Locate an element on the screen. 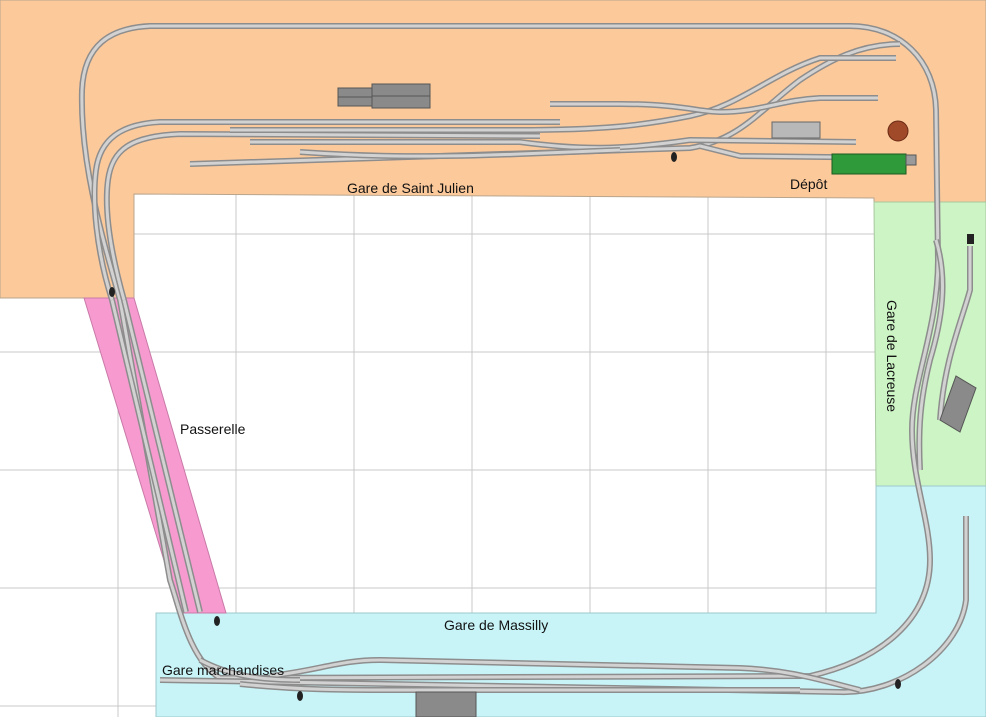 Image resolution: width=986 pixels, height=717 pixels. label-gare-massilly: Gare de Massilly is located at coordinates (496, 625).